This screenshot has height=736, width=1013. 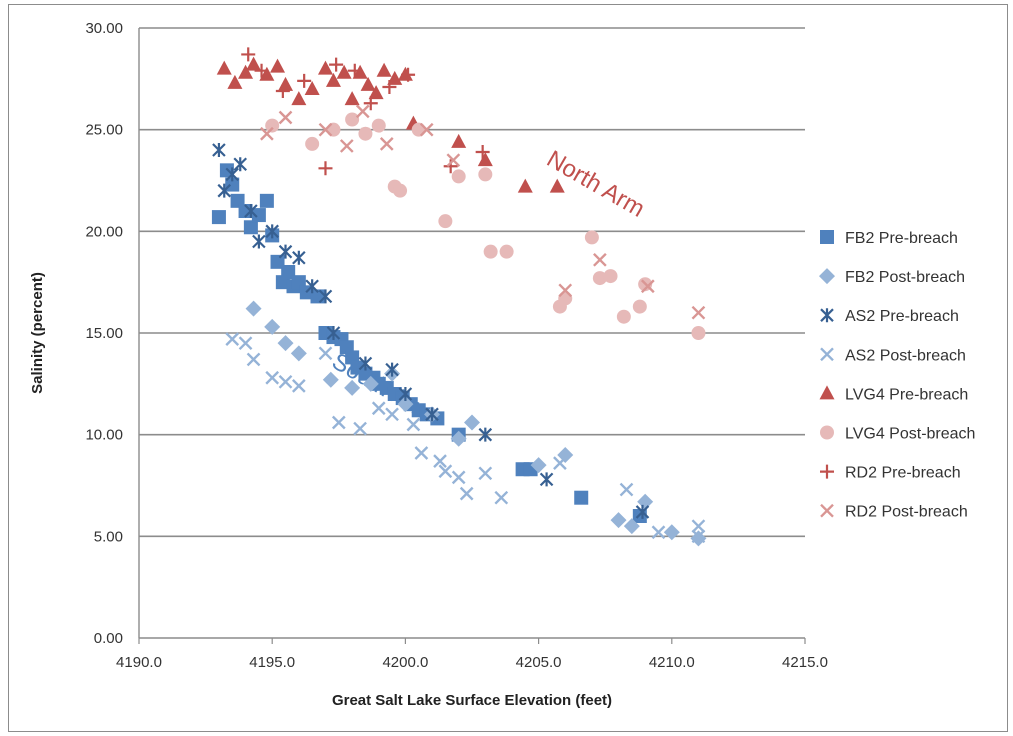 What do you see at coordinates (104, 231) in the screenshot?
I see `y-tick-label: 20.00` at bounding box center [104, 231].